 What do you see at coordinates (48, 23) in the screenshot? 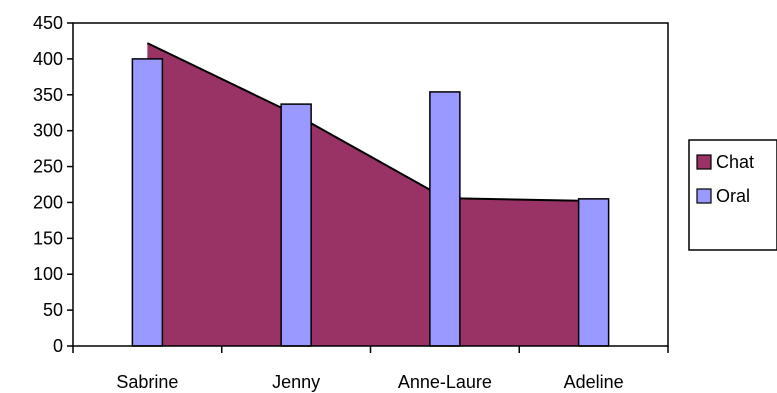
I see `y-tick-label: 450` at bounding box center [48, 23].